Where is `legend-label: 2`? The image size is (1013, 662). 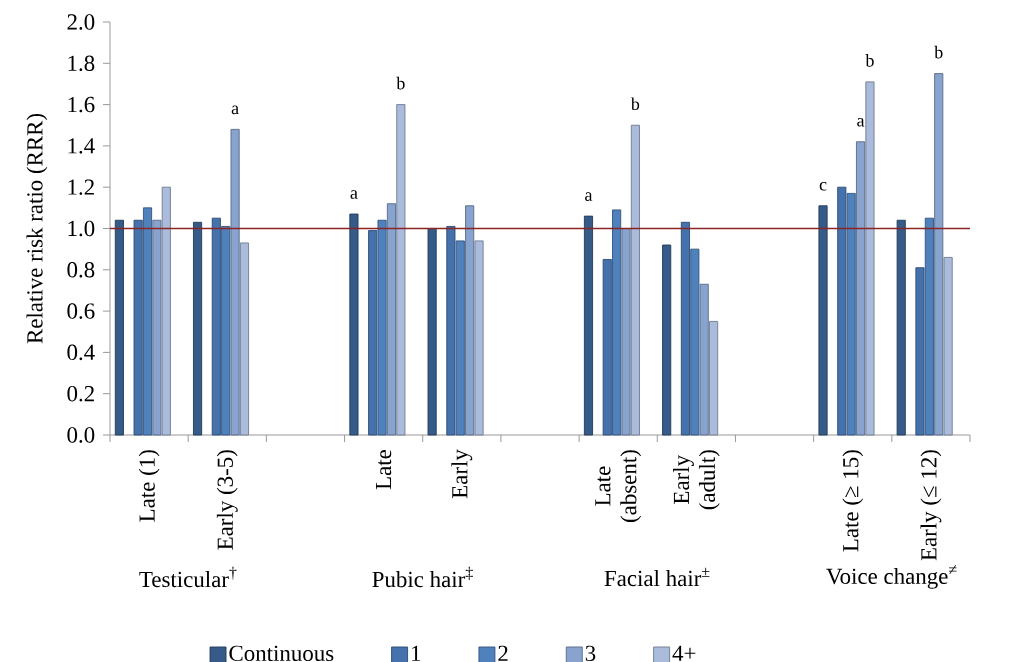
legend-label: 2 is located at coordinates (503, 653).